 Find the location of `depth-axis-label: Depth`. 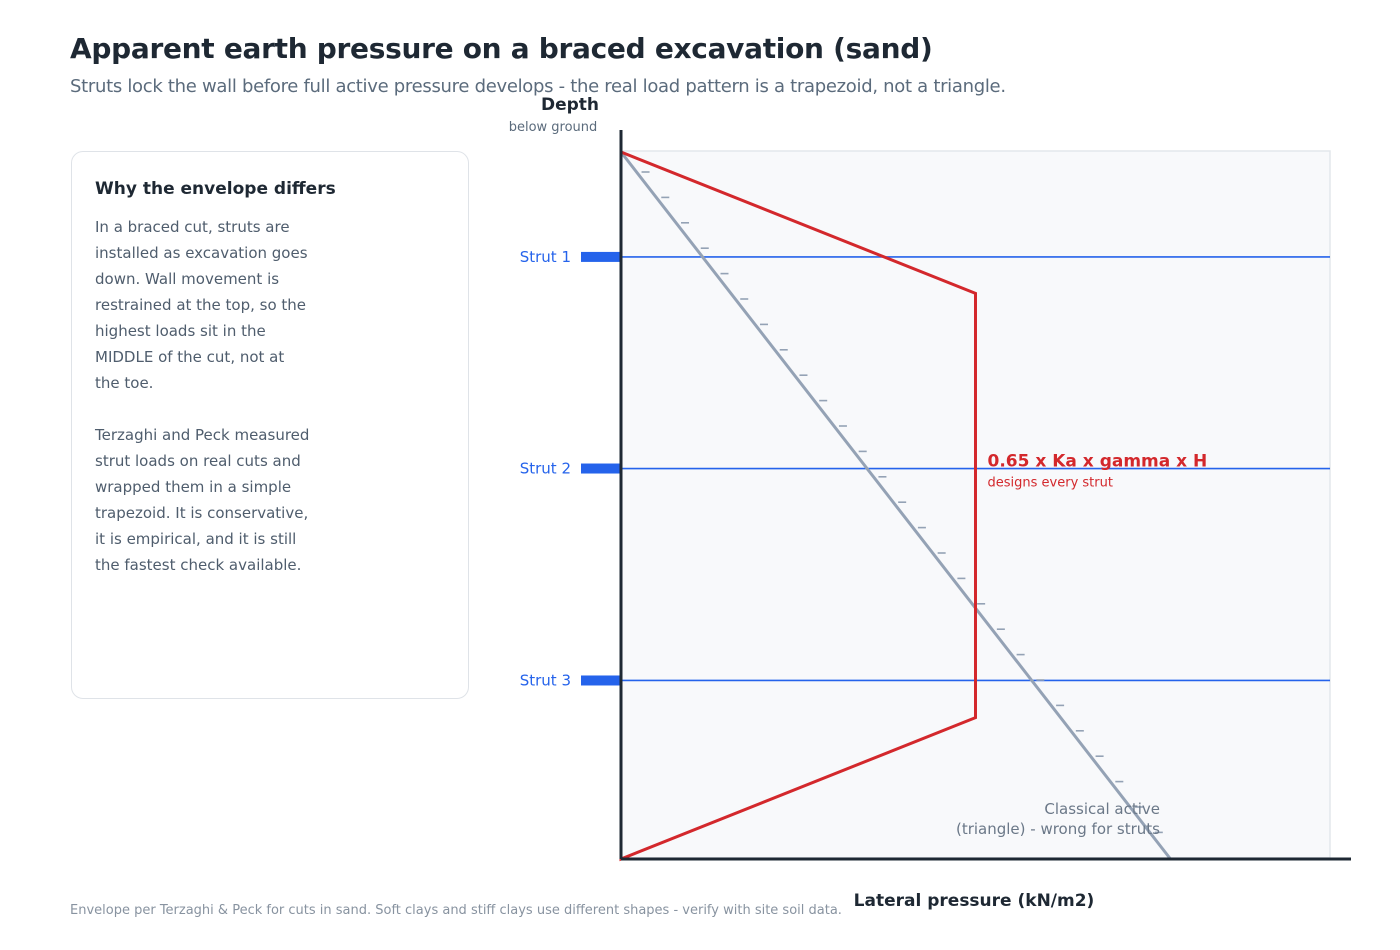

depth-axis-label: Depth is located at coordinates (570, 105).